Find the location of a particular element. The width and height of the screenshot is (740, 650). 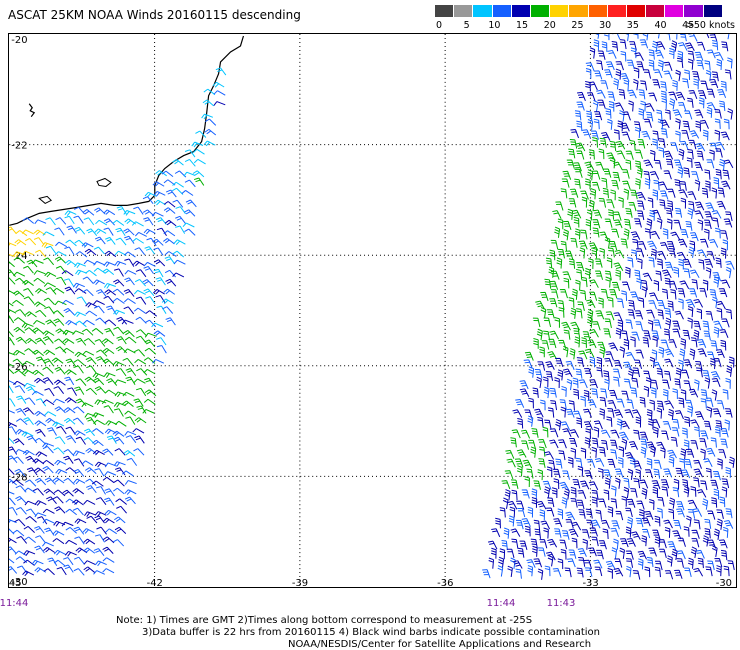

time-label-swath-end: 11:43 is located at coordinates (561, 603).